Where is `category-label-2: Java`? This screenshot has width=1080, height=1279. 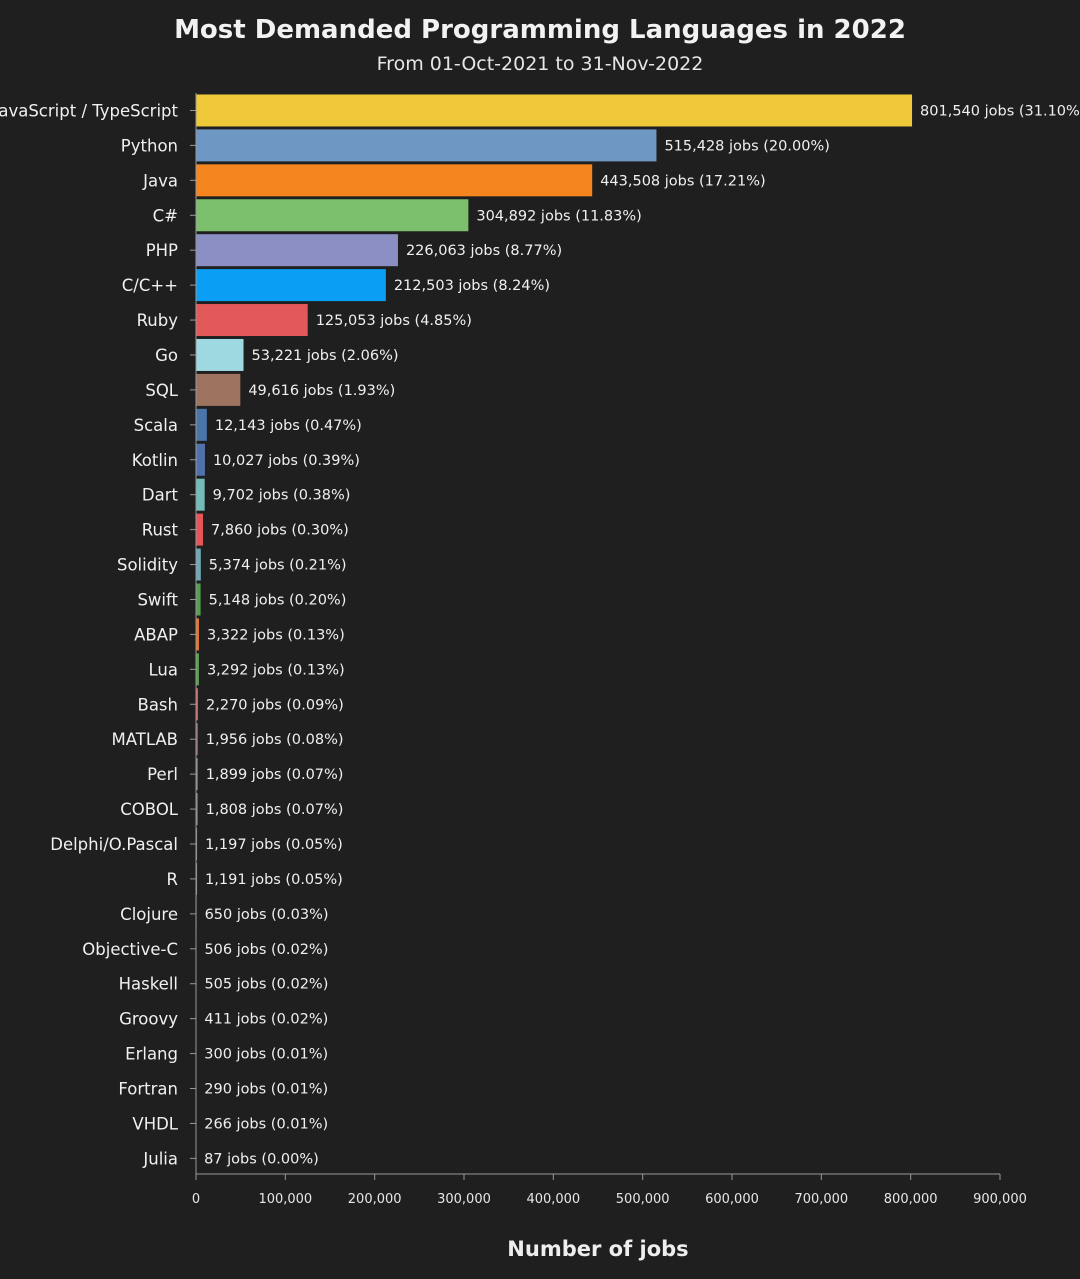
category-label-2: Java is located at coordinates (160, 180).